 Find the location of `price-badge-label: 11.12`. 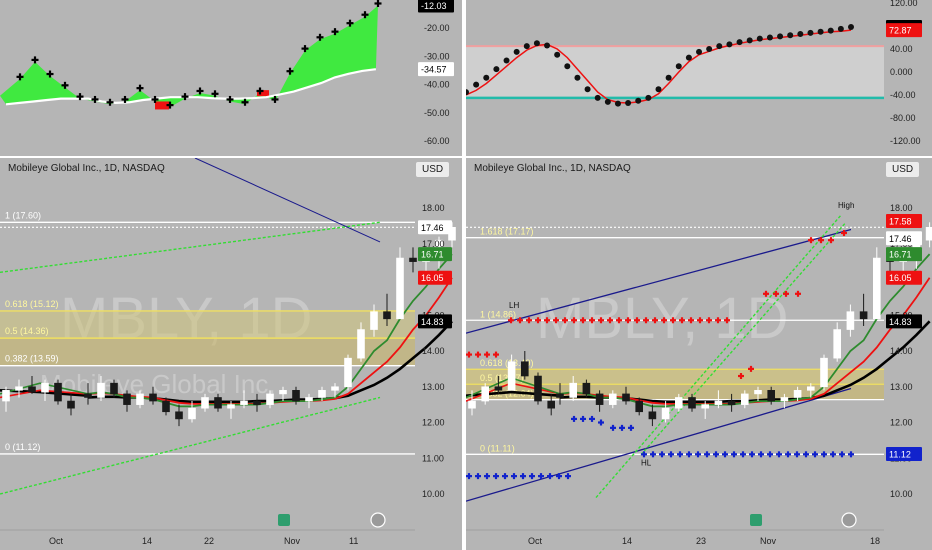

price-badge-label: 11.12 is located at coordinates (900, 454).